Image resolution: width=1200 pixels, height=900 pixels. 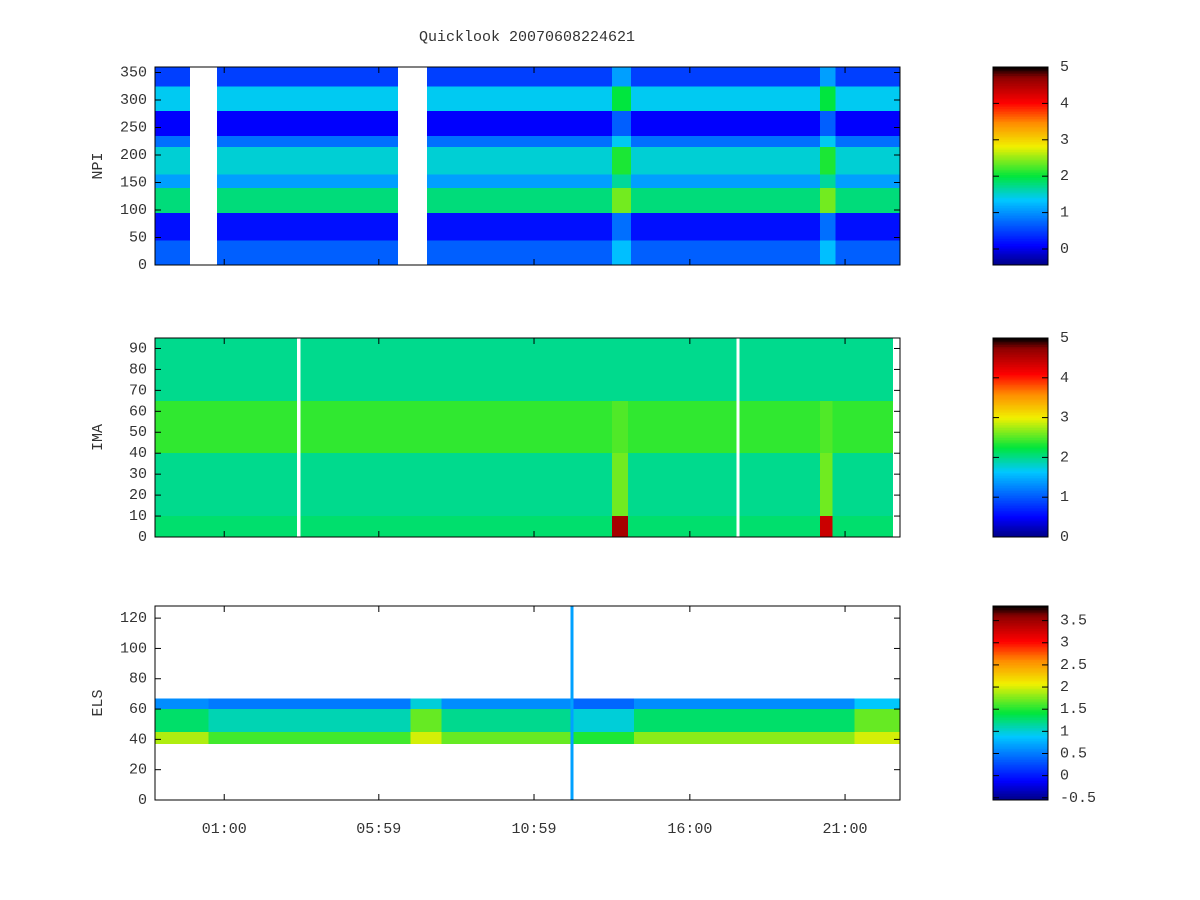 I want to click on y-tick-label: 10, so click(x=138, y=516).